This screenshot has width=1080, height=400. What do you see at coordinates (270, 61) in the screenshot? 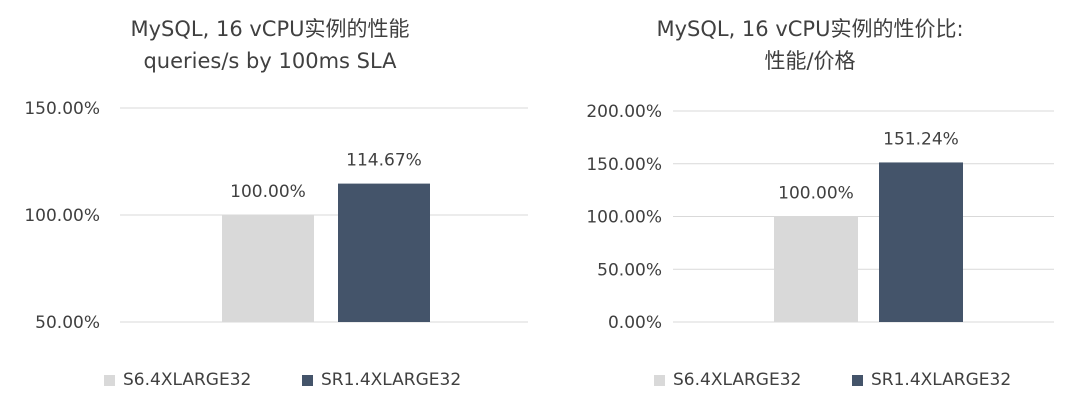
I see `chart-subtitle: queries/s by 100ms SLA` at bounding box center [270, 61].